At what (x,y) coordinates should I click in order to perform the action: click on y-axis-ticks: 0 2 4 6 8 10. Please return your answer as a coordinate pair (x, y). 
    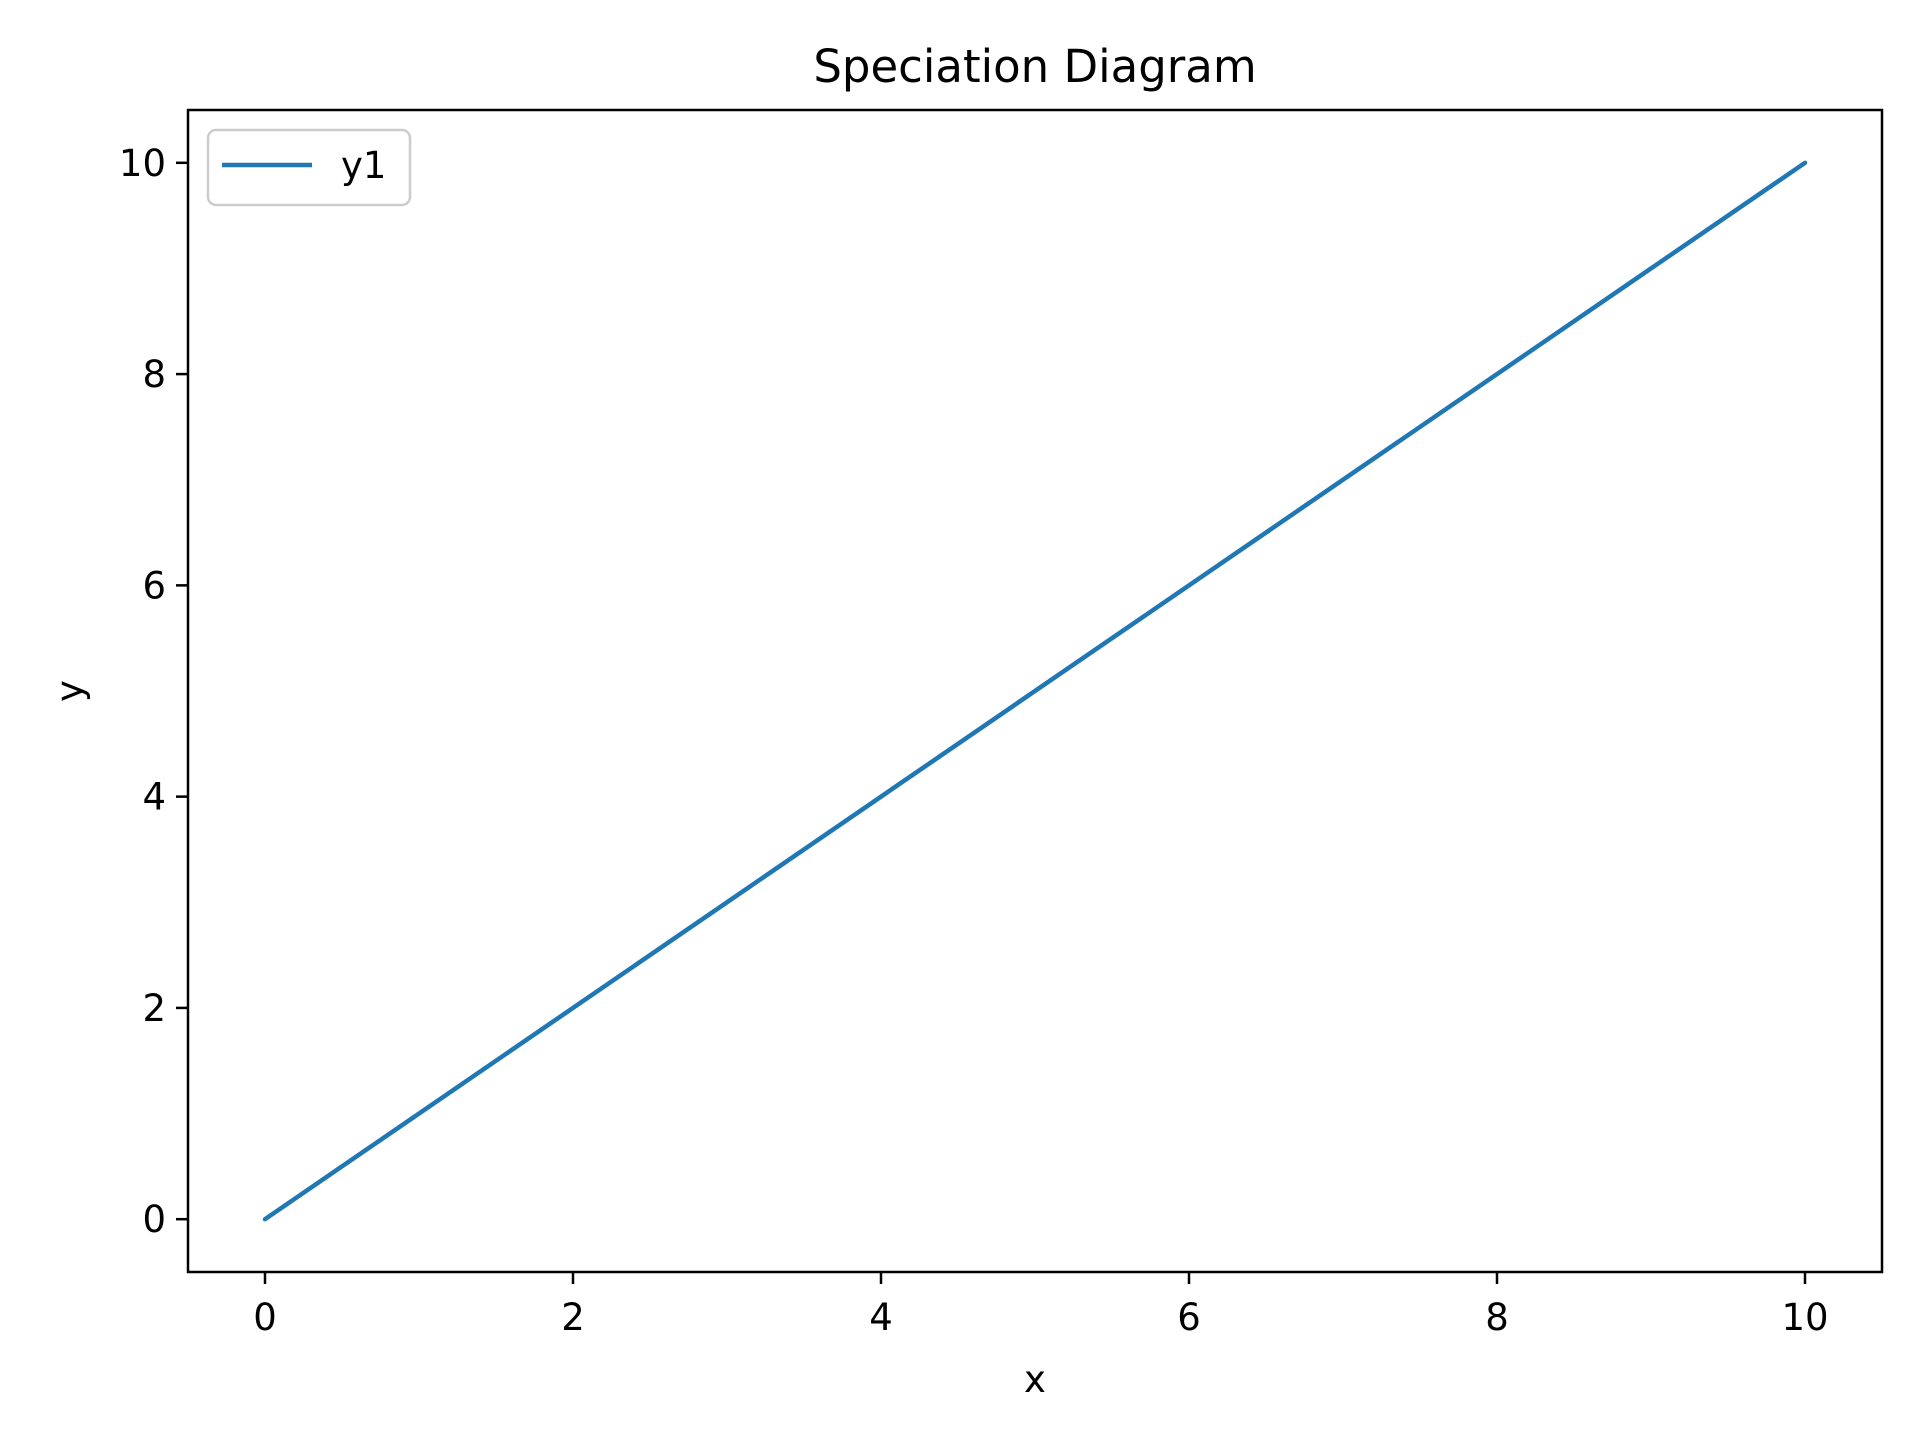
    Looking at the image, I should click on (153, 691).